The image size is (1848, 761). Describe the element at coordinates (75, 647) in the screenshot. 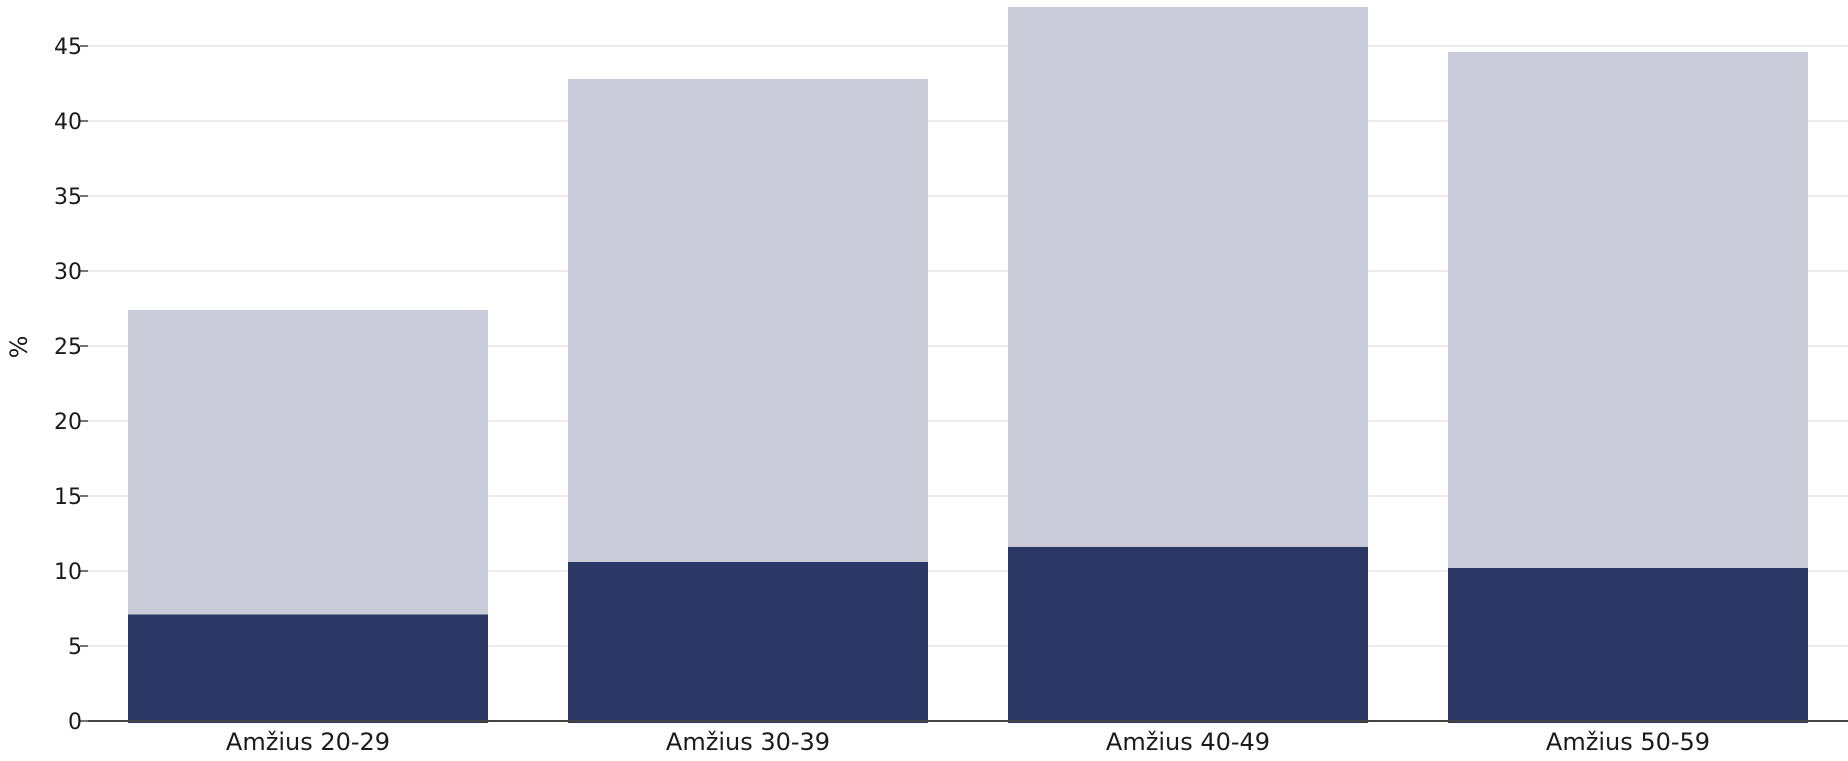

I see `y-tick-label: 5` at that location.